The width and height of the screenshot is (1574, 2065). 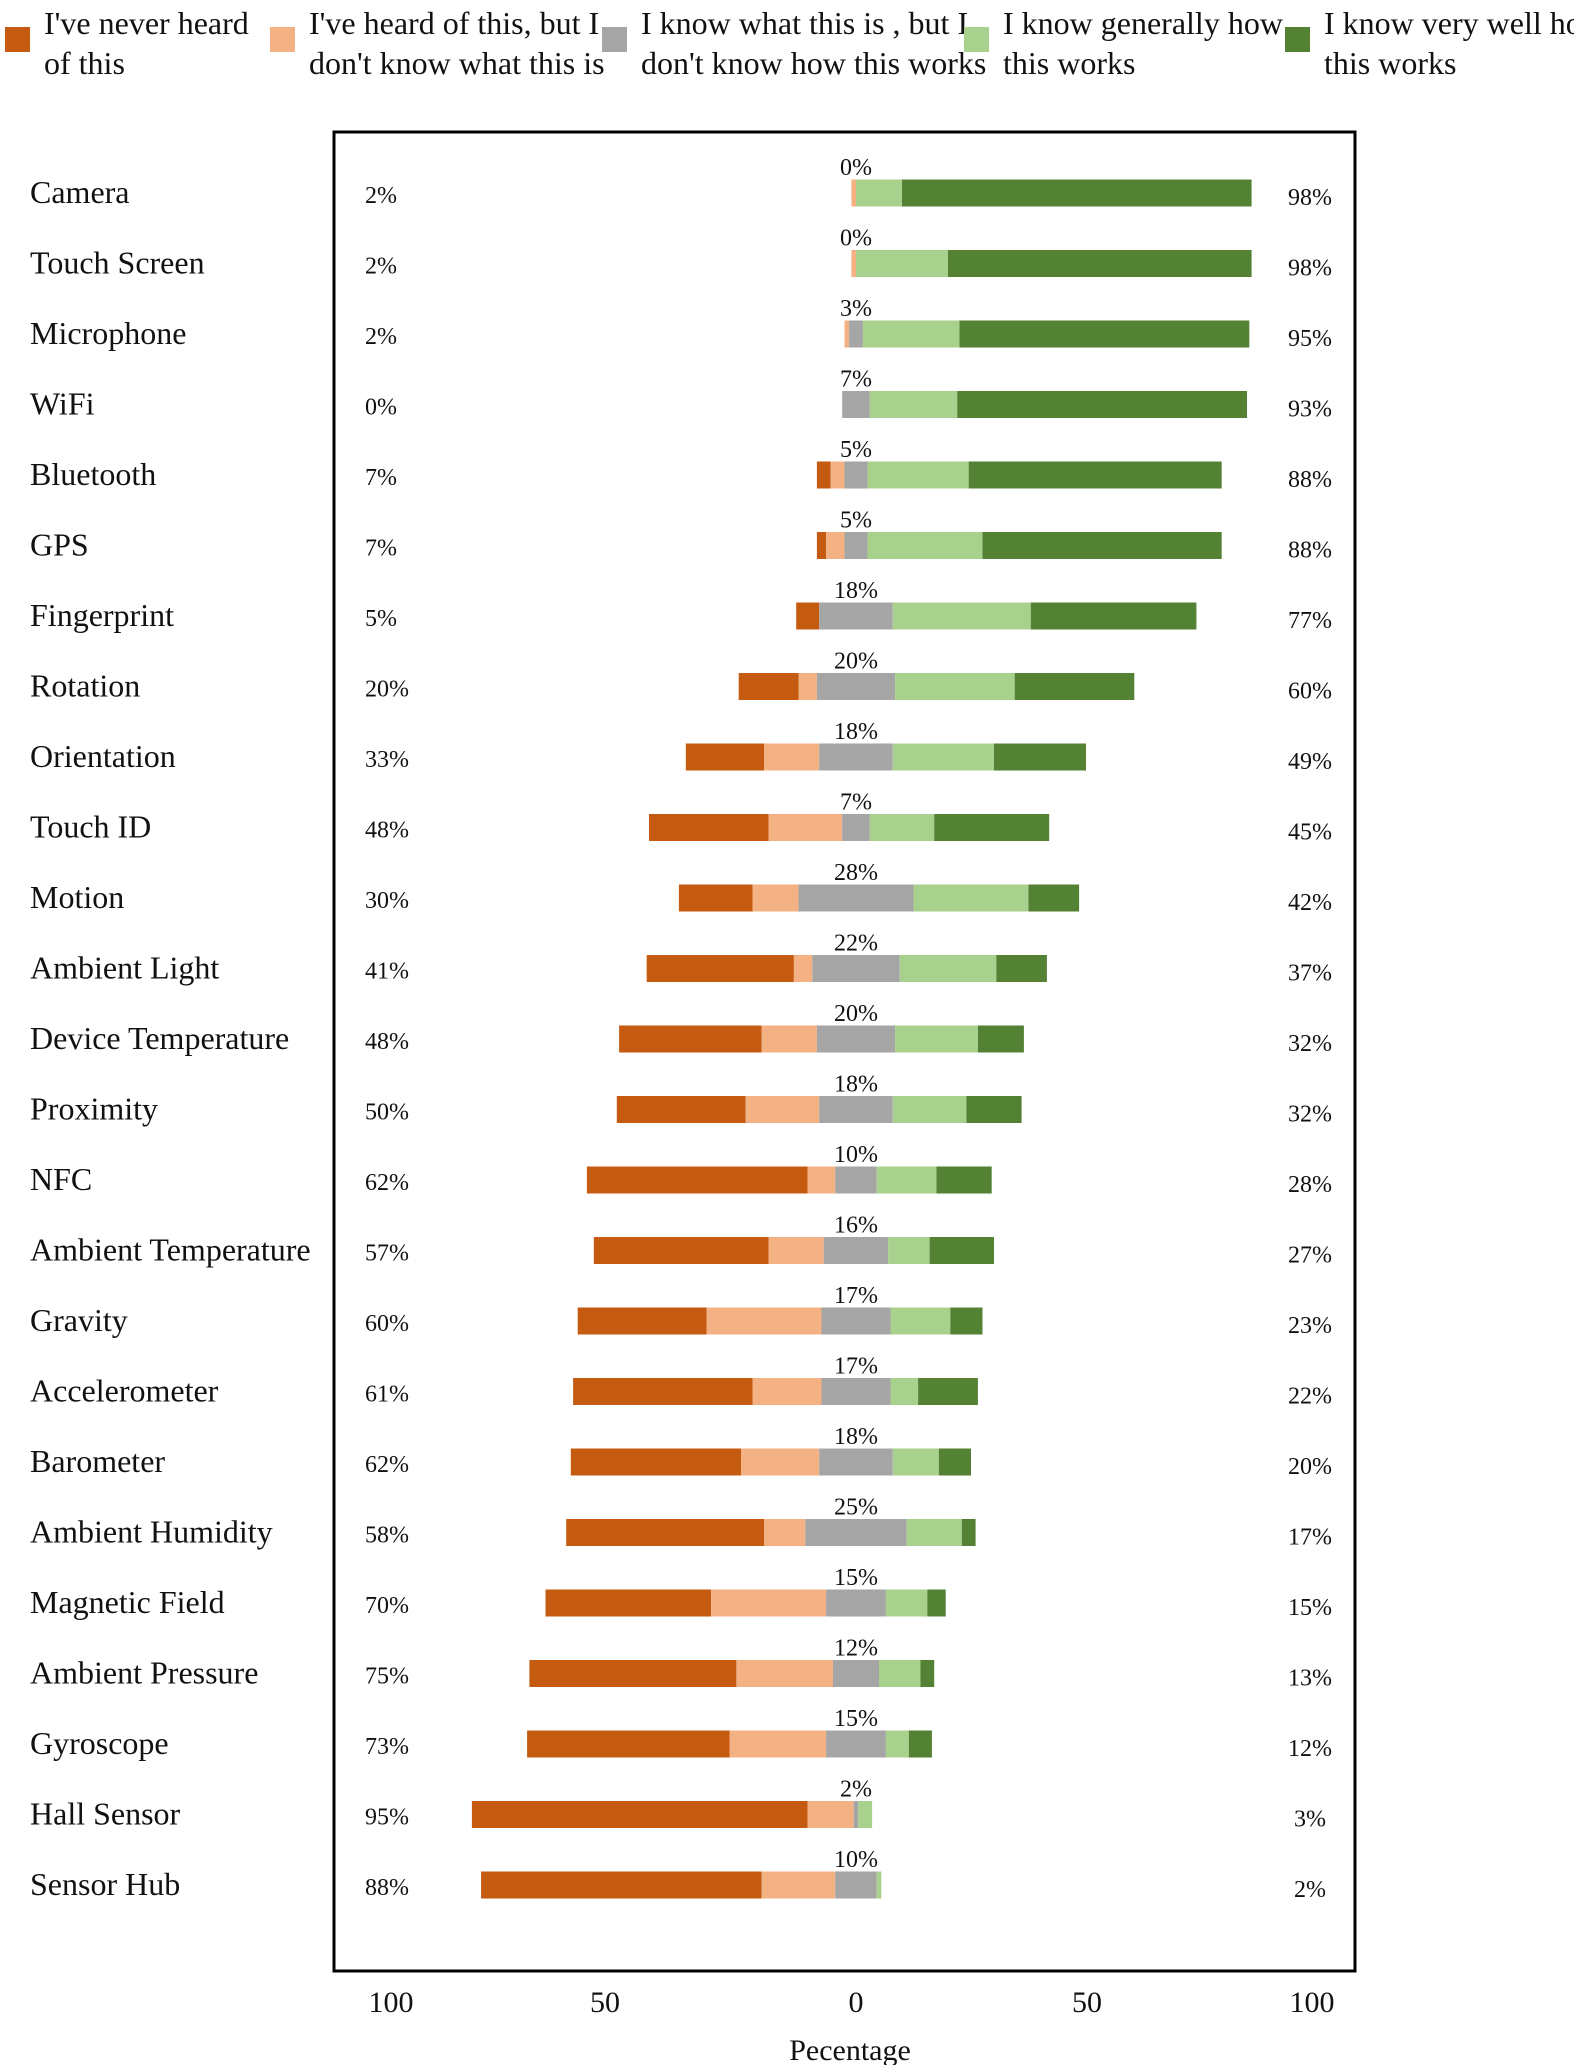 I want to click on neutral-percent-label: 18%, so click(x=856, y=591).